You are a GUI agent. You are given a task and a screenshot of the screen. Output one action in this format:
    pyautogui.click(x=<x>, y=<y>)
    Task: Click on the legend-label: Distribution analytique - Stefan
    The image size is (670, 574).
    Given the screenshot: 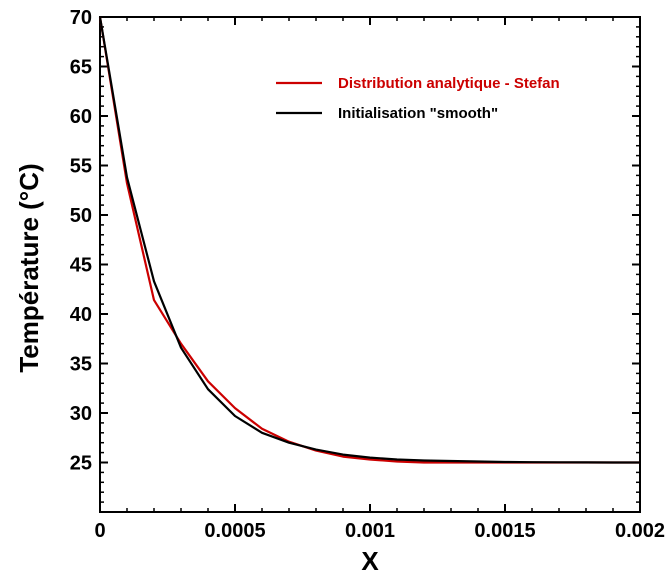 What is the action you would take?
    pyautogui.click(x=449, y=83)
    